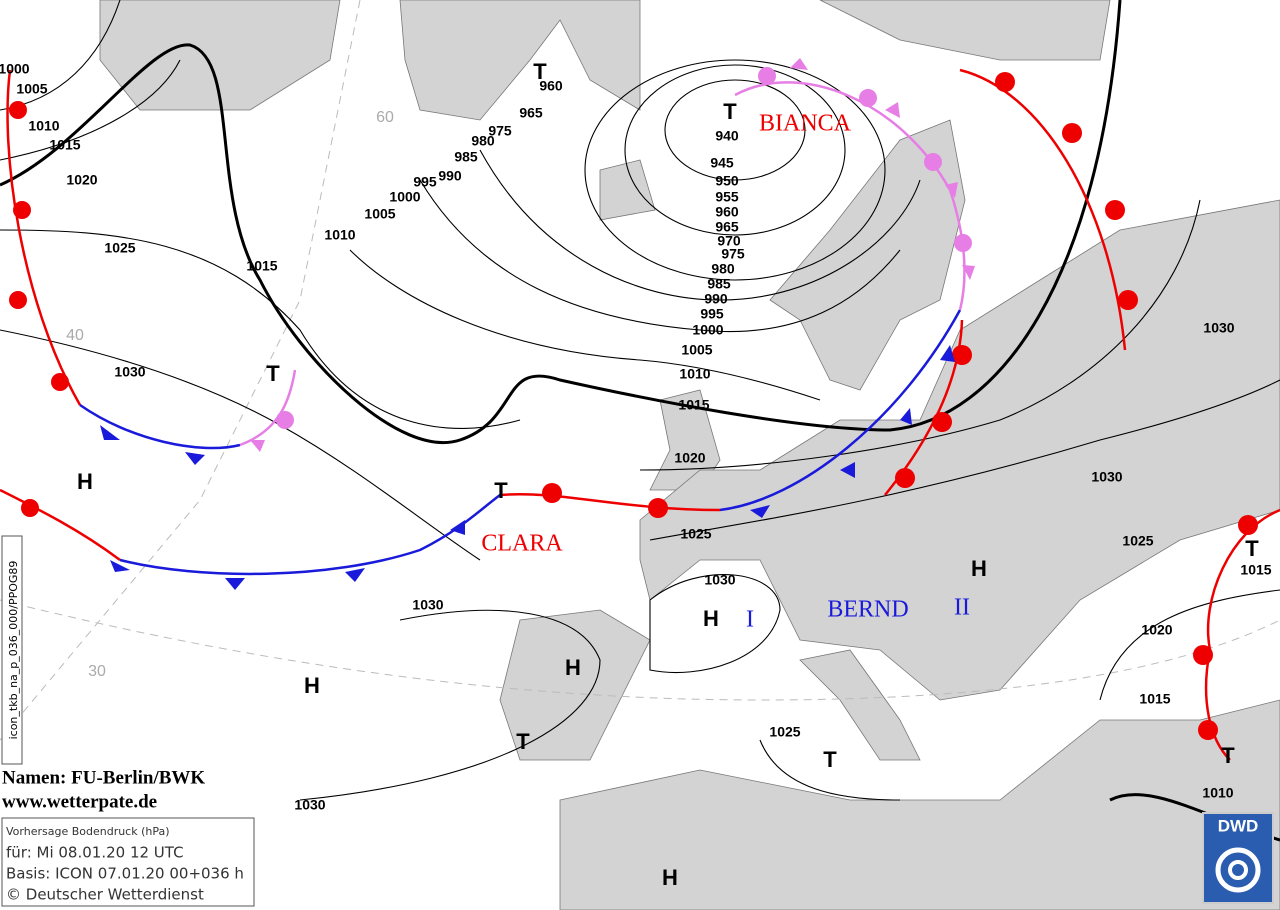 This screenshot has width=1280, height=910. Describe the element at coordinates (105, 895) in the screenshot. I see `info-line: © Deutscher Wetterdienst` at that location.